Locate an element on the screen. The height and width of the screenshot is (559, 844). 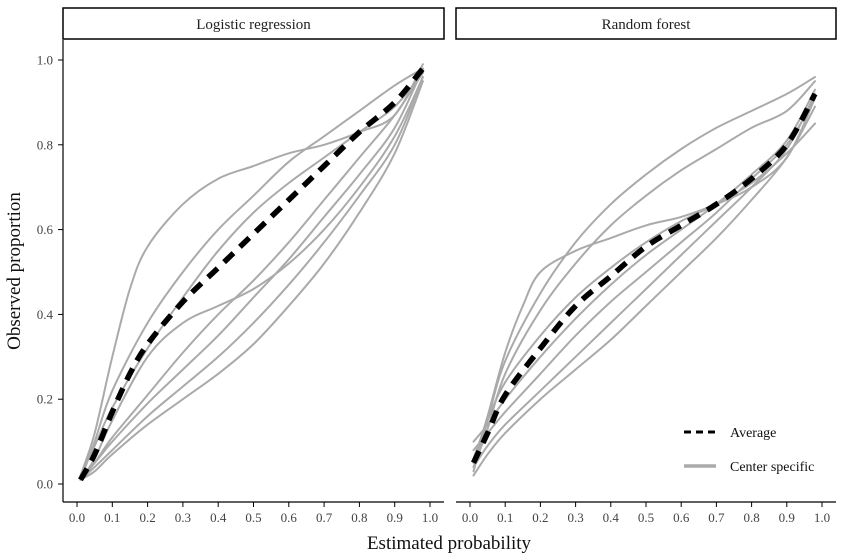
strip-random-forest is located at coordinates (646, 23).